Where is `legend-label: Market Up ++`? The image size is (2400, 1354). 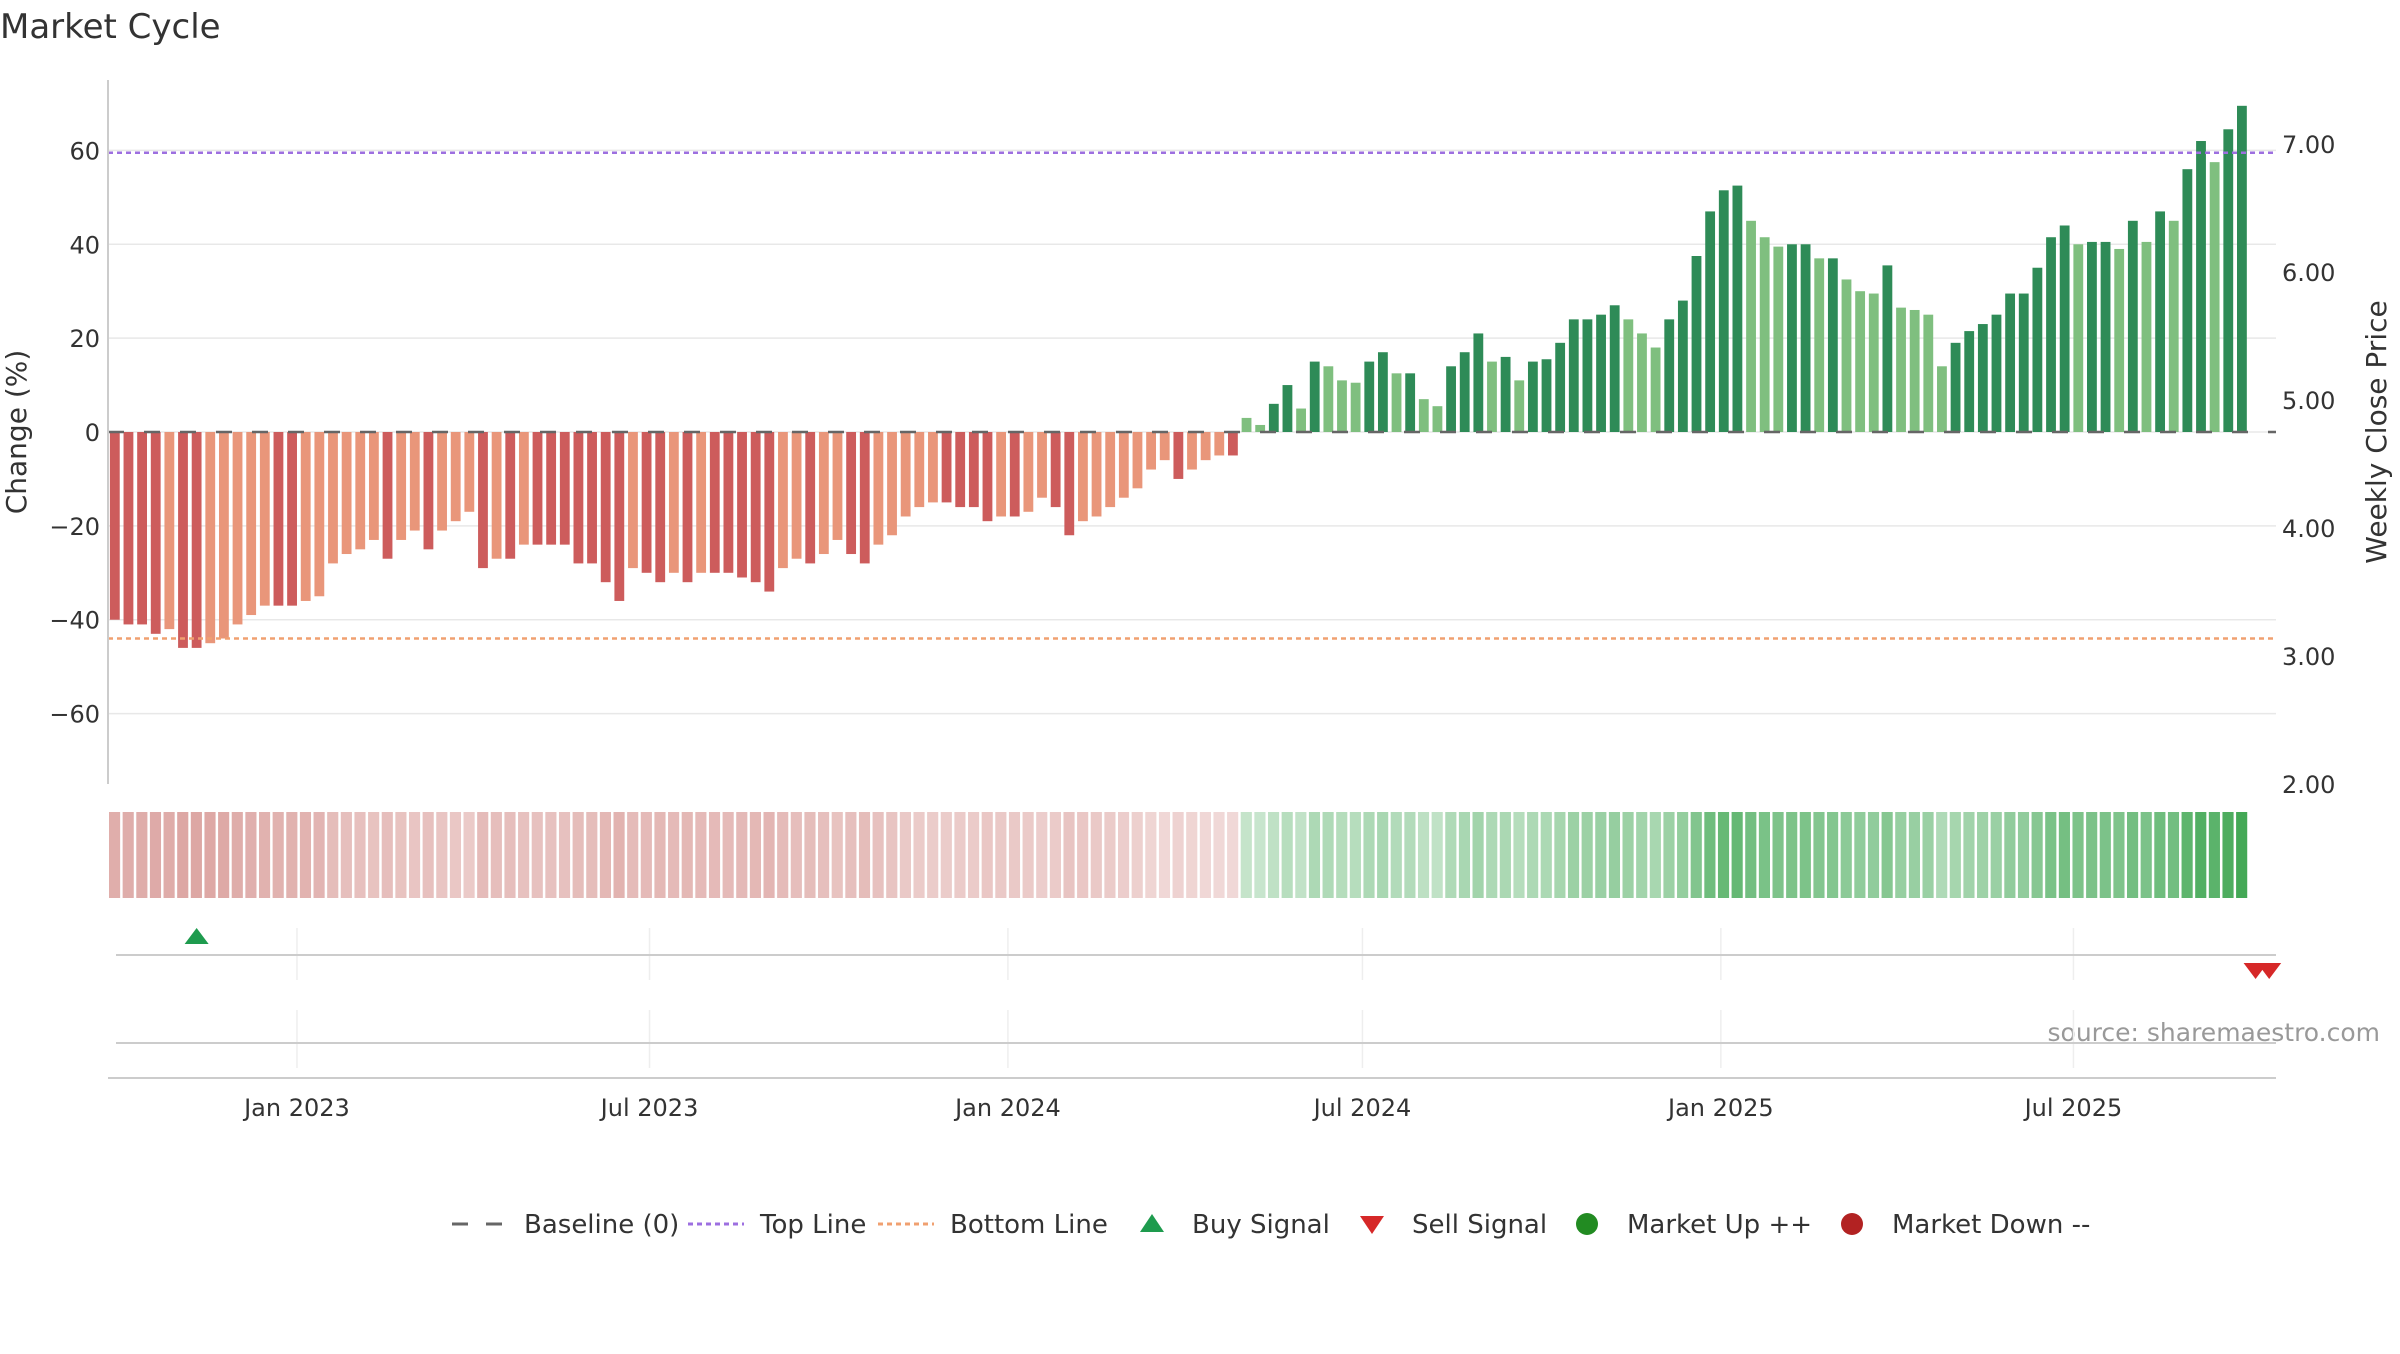 legend-label: Market Up ++ is located at coordinates (1719, 1225).